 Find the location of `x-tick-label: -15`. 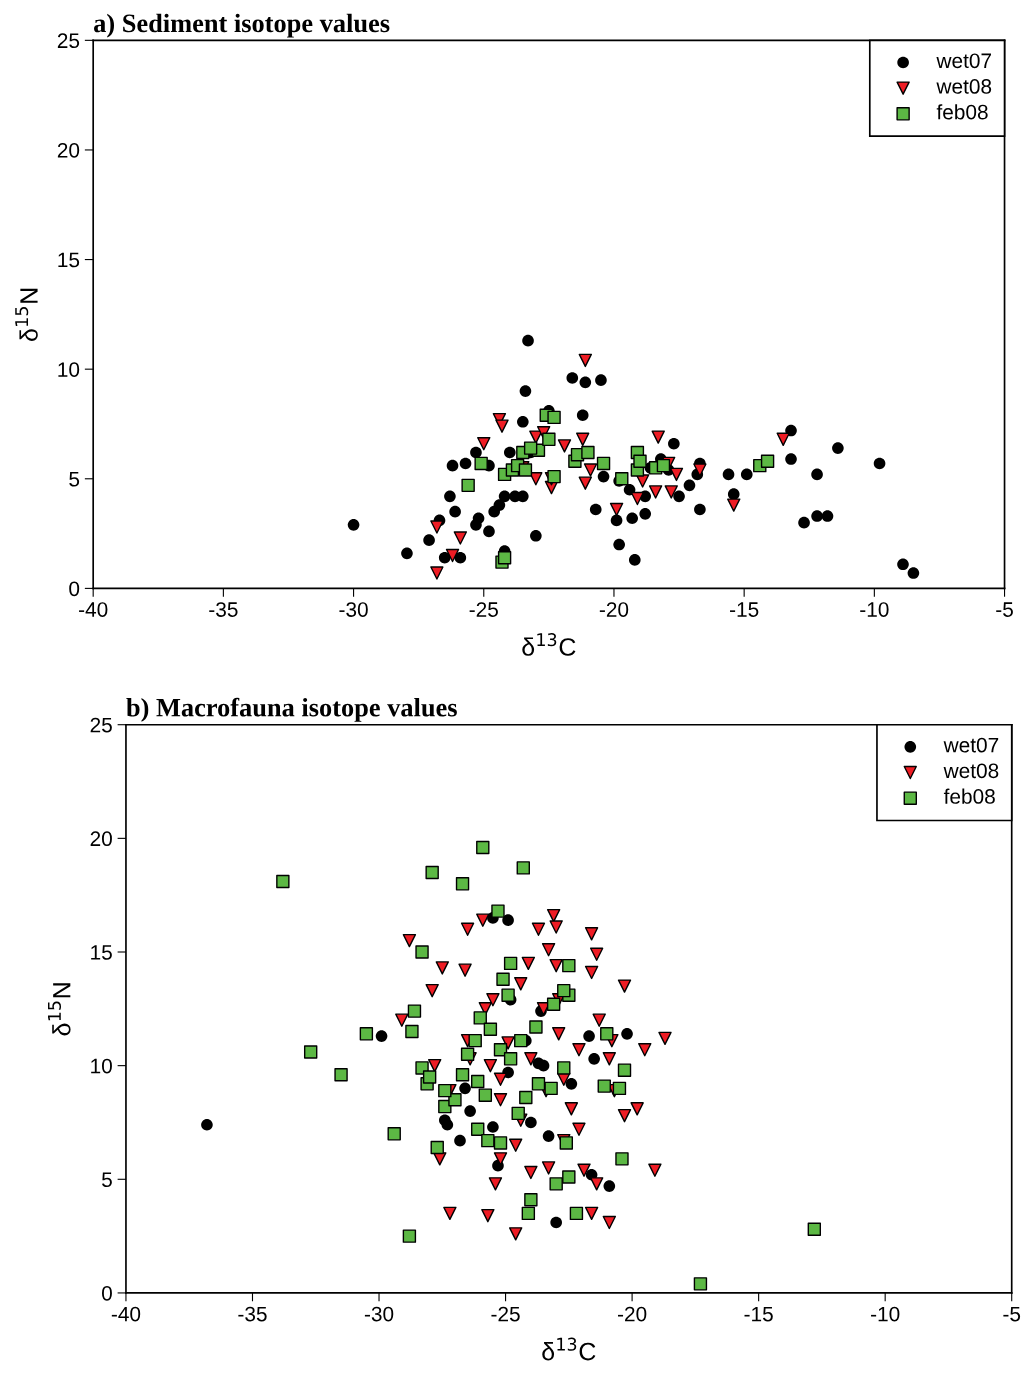

x-tick-label: -15 is located at coordinates (758, 1314).